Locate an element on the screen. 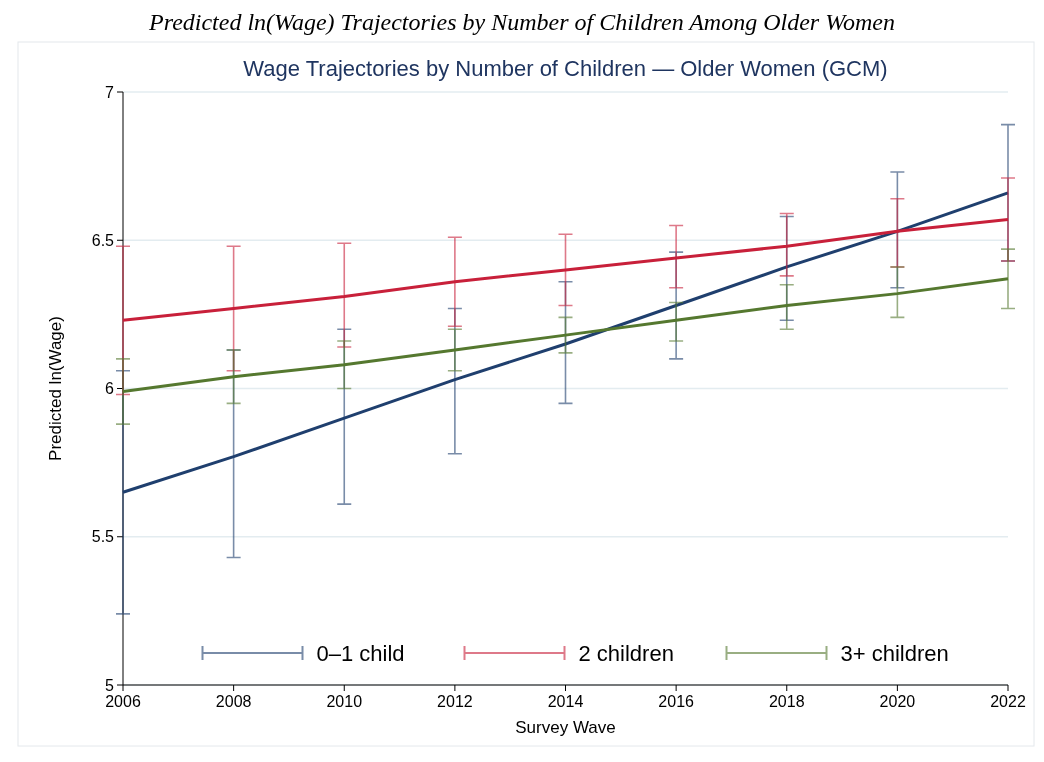 The height and width of the screenshot is (762, 1044). y-tick-label: 5 is located at coordinates (110, 685).